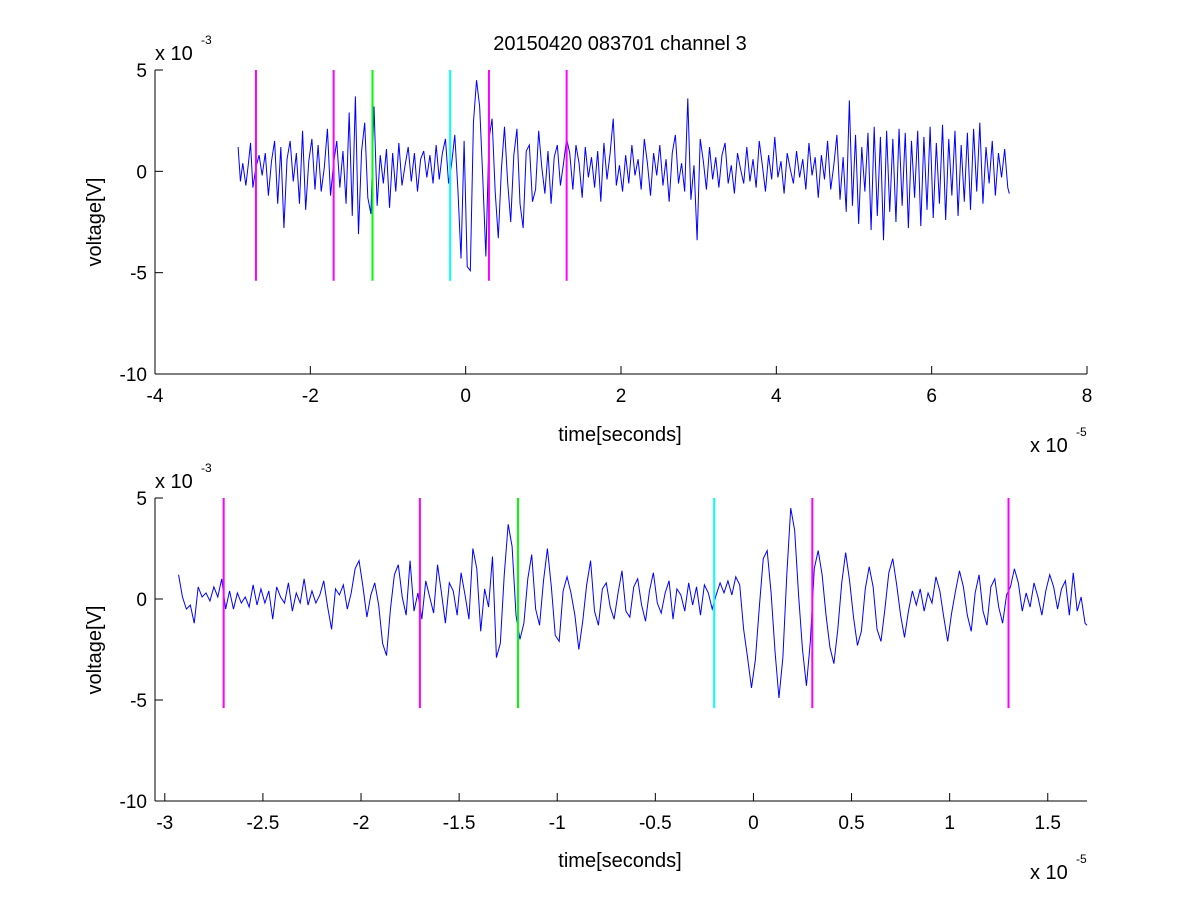 This screenshot has width=1200, height=901. I want to click on bottom-x-multiplier-exponent: -5, so click(1081, 859).